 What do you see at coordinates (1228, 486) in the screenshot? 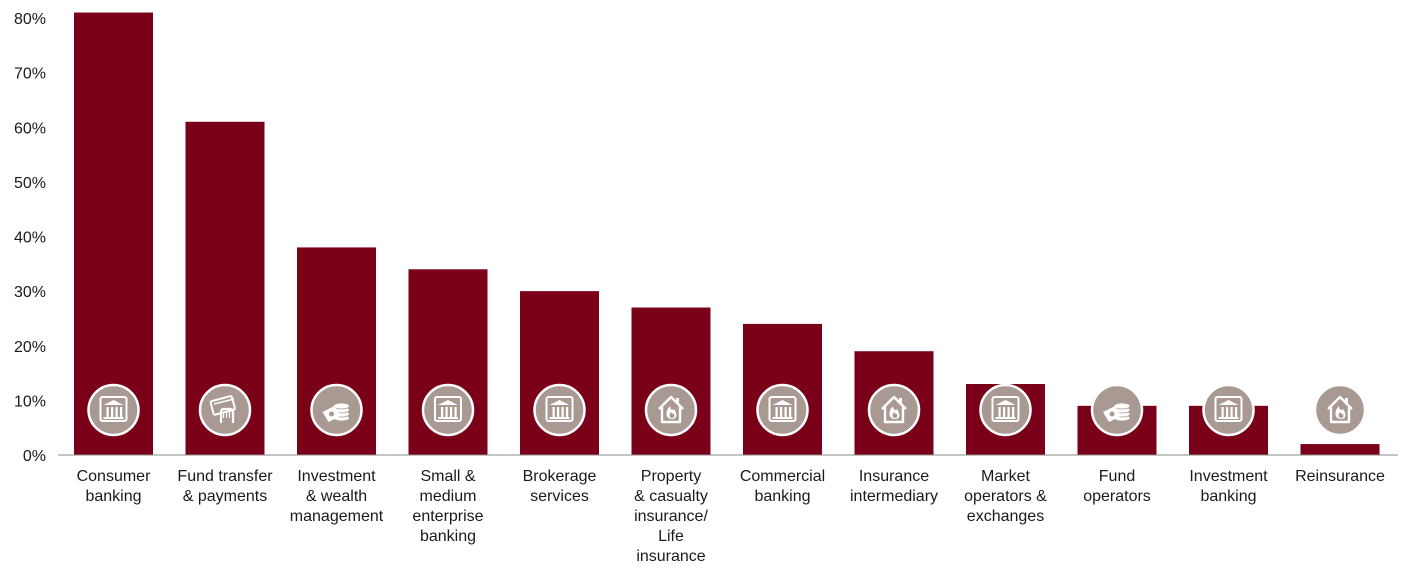
I see `x-tick-label: Investment banking` at bounding box center [1228, 486].